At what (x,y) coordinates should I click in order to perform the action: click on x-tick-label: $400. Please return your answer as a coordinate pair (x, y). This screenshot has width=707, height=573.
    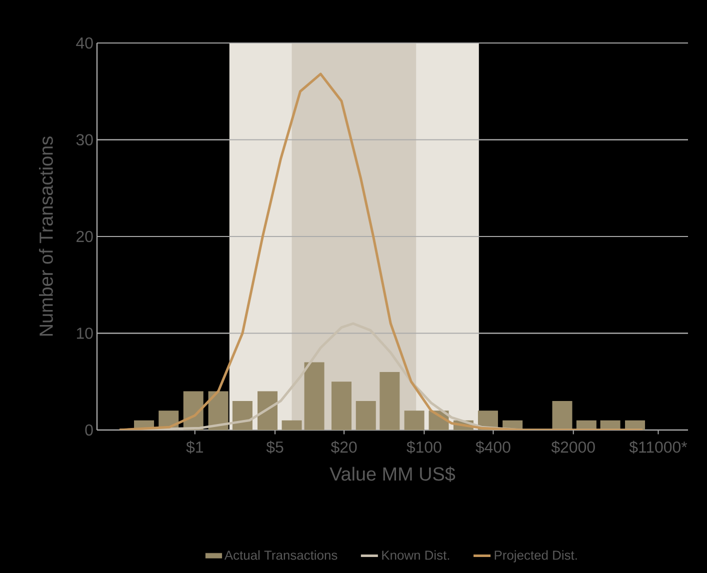
    Looking at the image, I should click on (493, 447).